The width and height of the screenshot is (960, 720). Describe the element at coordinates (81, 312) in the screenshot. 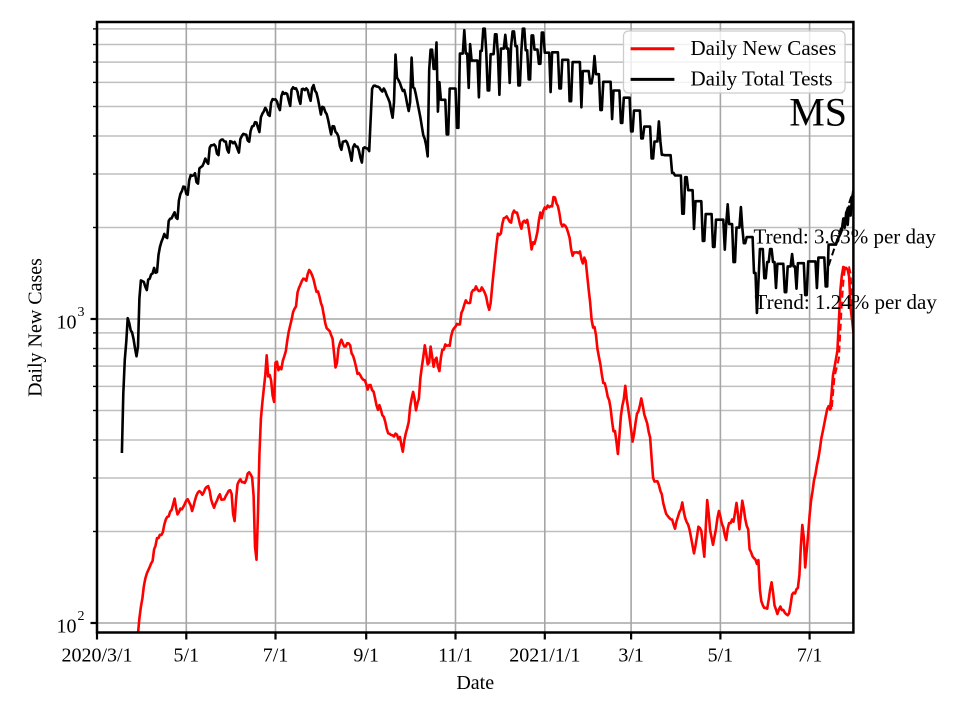

I see `svg-text: 3` at that location.